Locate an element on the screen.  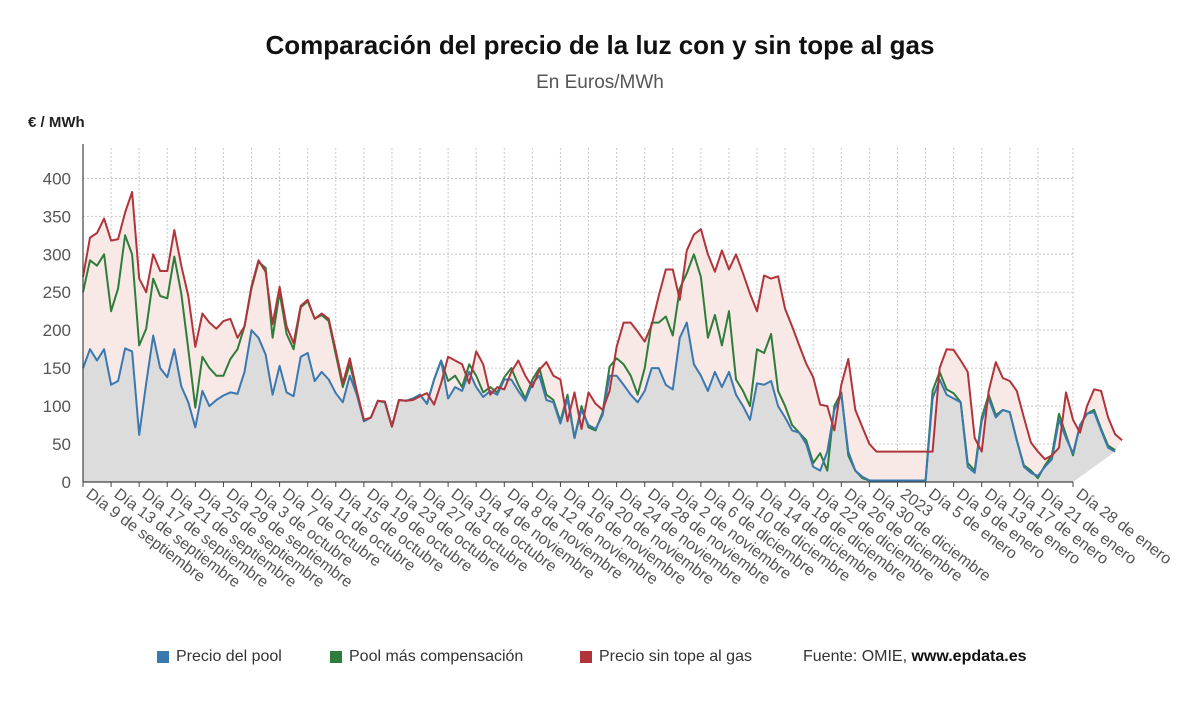
chart-subtitle: En Euros/MWh is located at coordinates (600, 82).